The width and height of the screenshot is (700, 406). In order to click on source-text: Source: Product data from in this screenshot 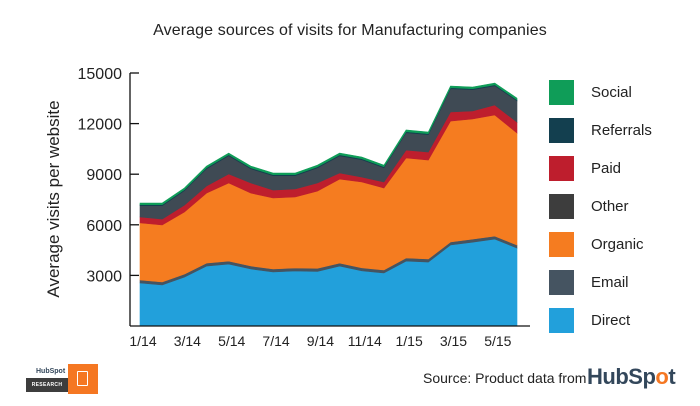, I will do `click(505, 378)`.